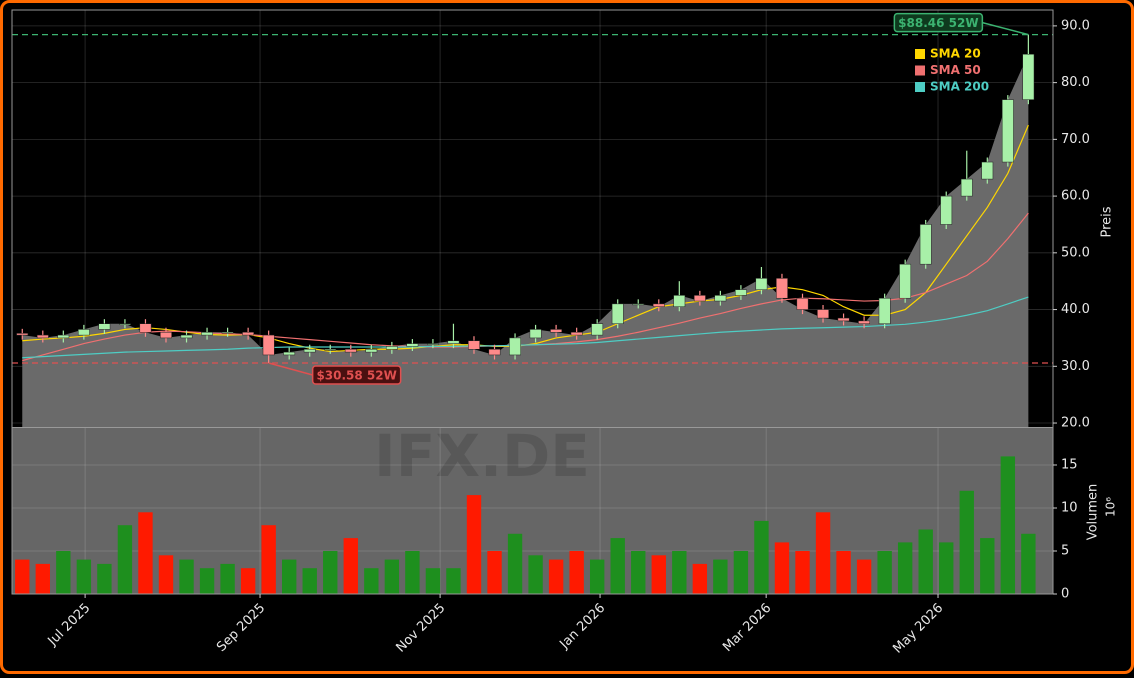 The image size is (1134, 678). Describe the element at coordinates (1069, 507) in the screenshot. I see `y-tick-label: 10` at that location.